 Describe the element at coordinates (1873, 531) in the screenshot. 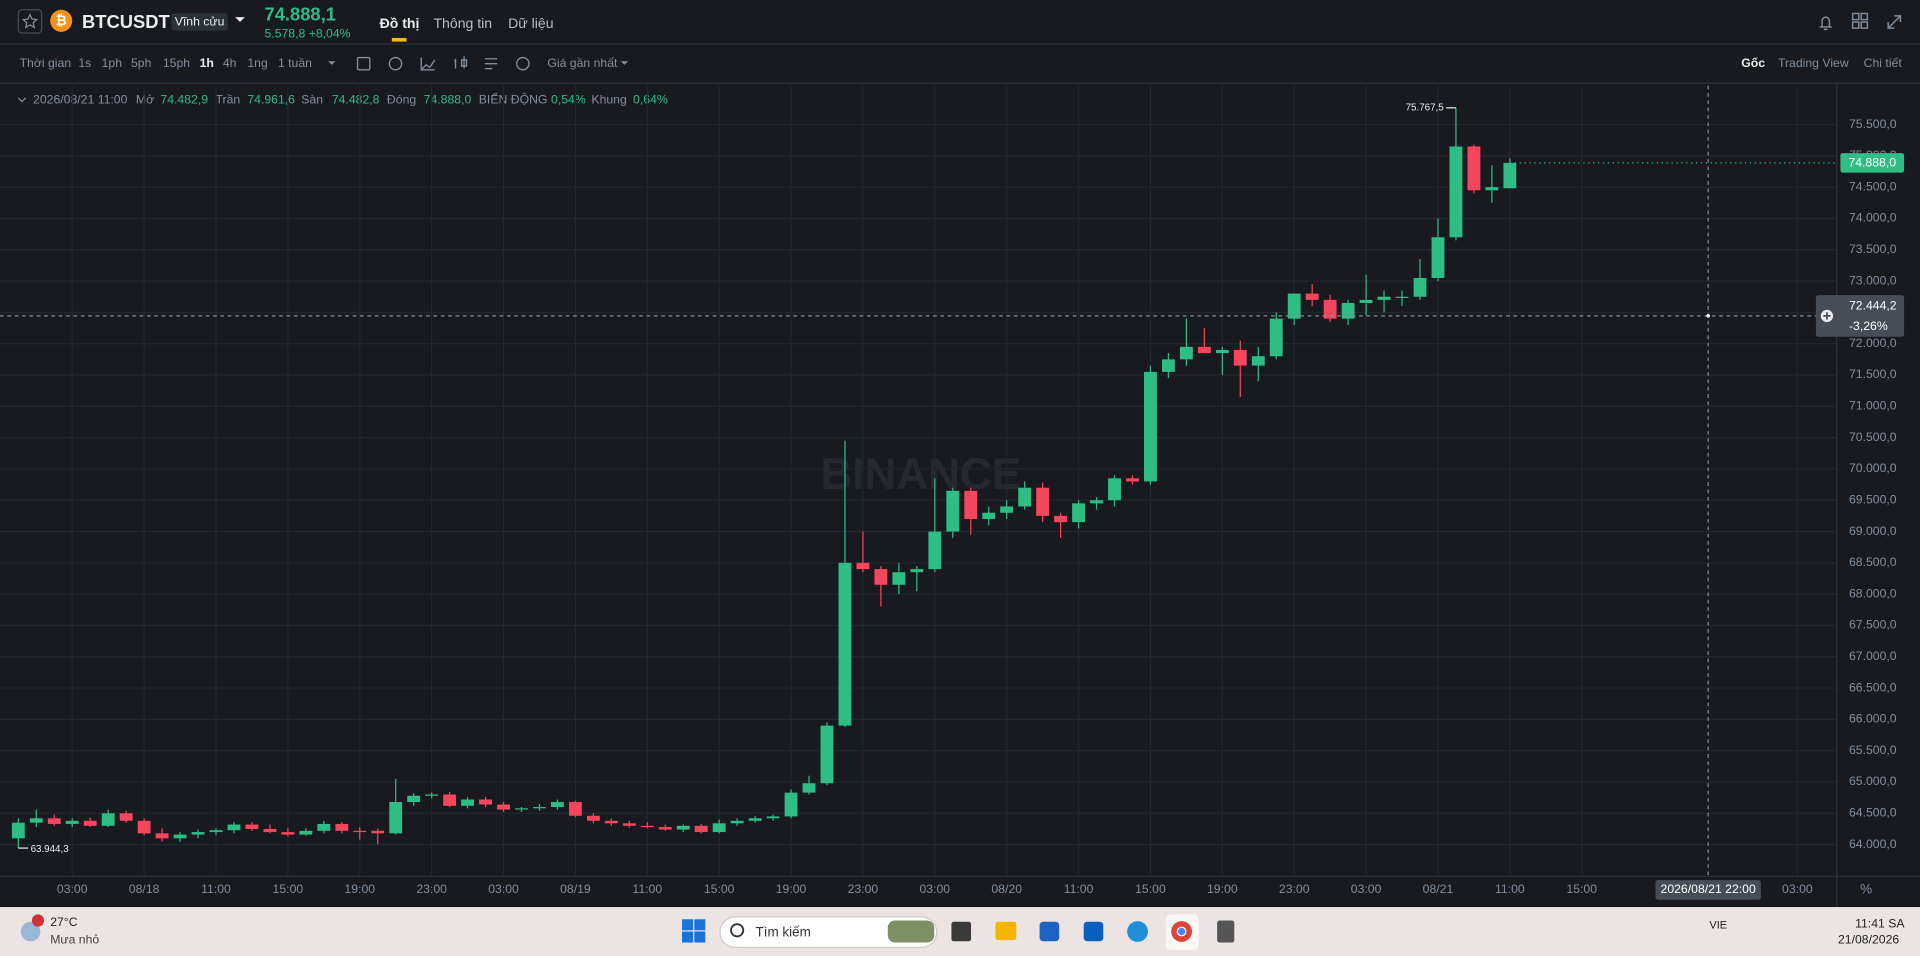

I see `y-tick-label: 69.000,0` at that location.